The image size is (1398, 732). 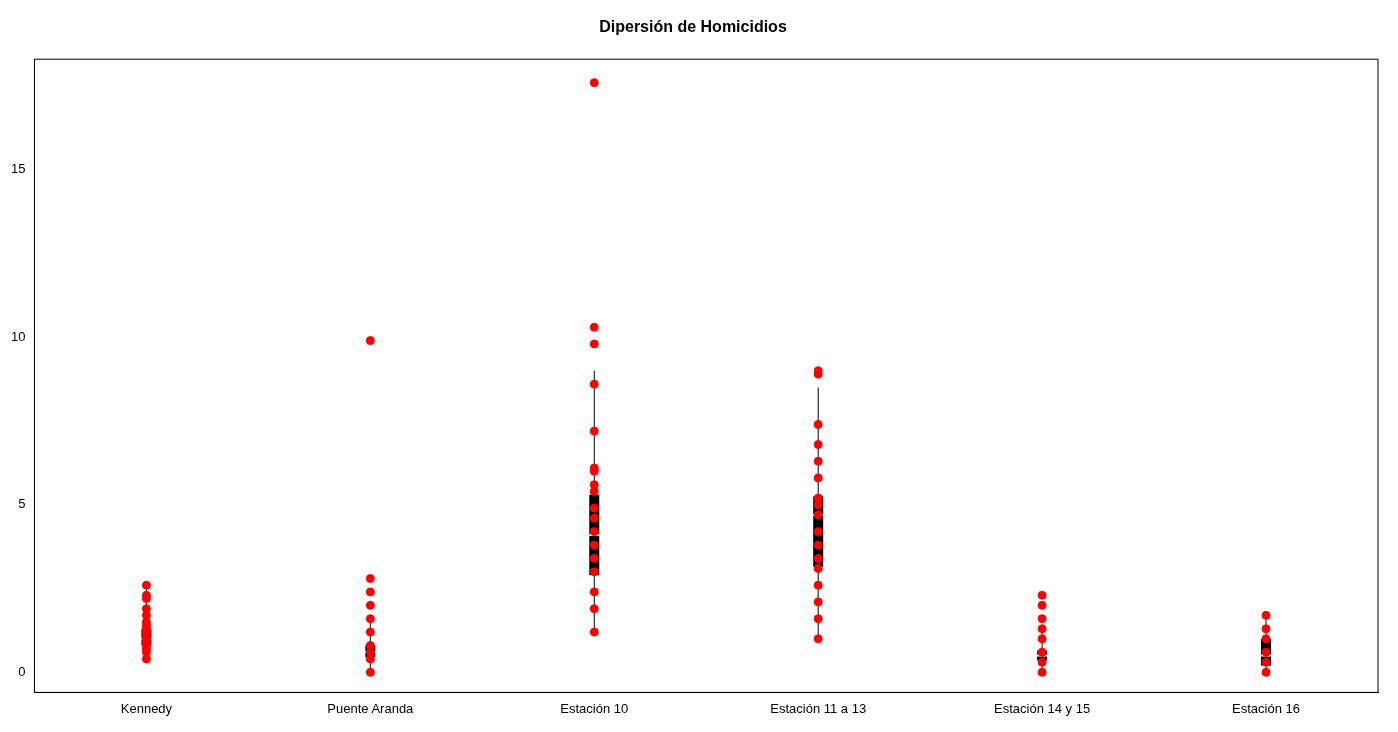 What do you see at coordinates (146, 708) in the screenshot?
I see `x-tick-label: Kennedy` at bounding box center [146, 708].